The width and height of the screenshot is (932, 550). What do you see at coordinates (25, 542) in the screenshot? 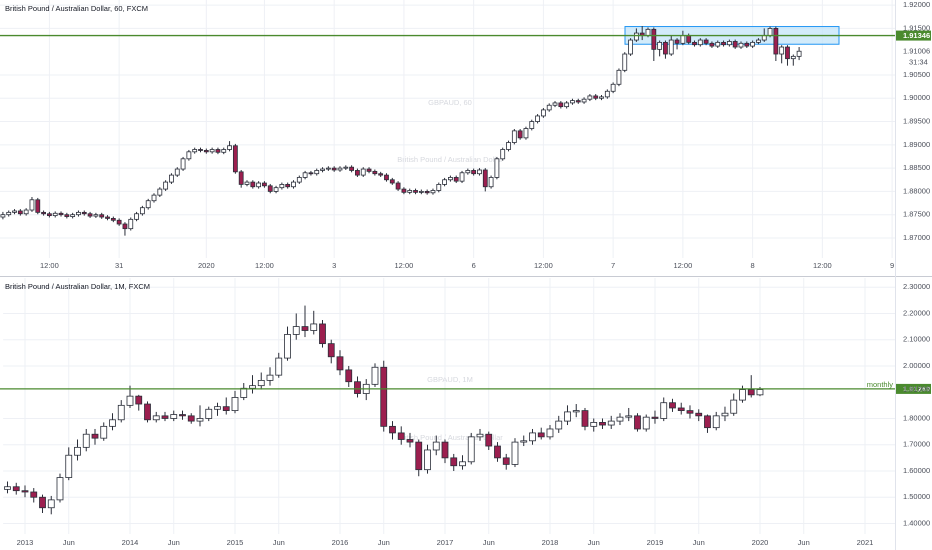
I see `x-tick-label: 2013` at bounding box center [25, 542].